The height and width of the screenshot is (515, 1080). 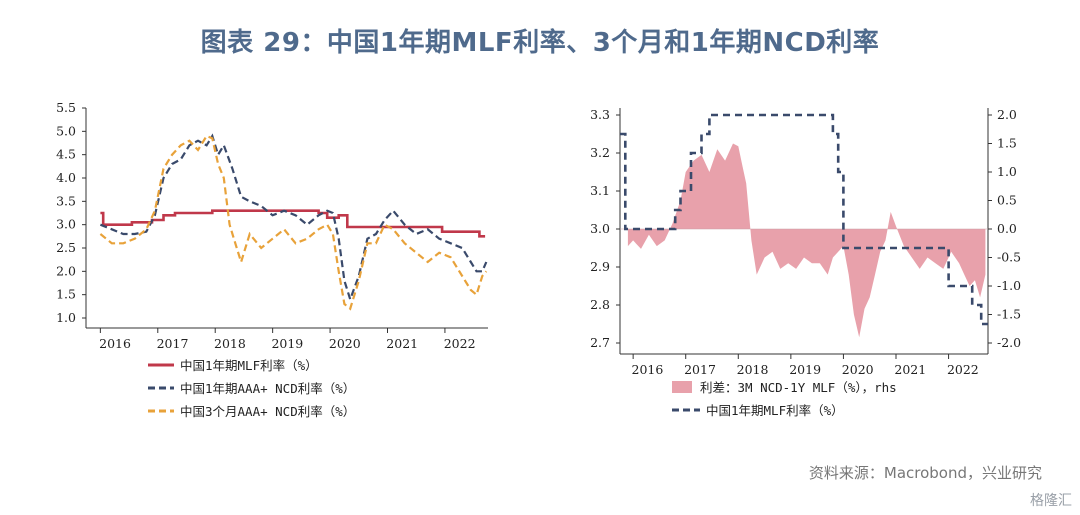 What do you see at coordinates (66, 294) in the screenshot?
I see `left-ytick-label: 1.5` at bounding box center [66, 294].